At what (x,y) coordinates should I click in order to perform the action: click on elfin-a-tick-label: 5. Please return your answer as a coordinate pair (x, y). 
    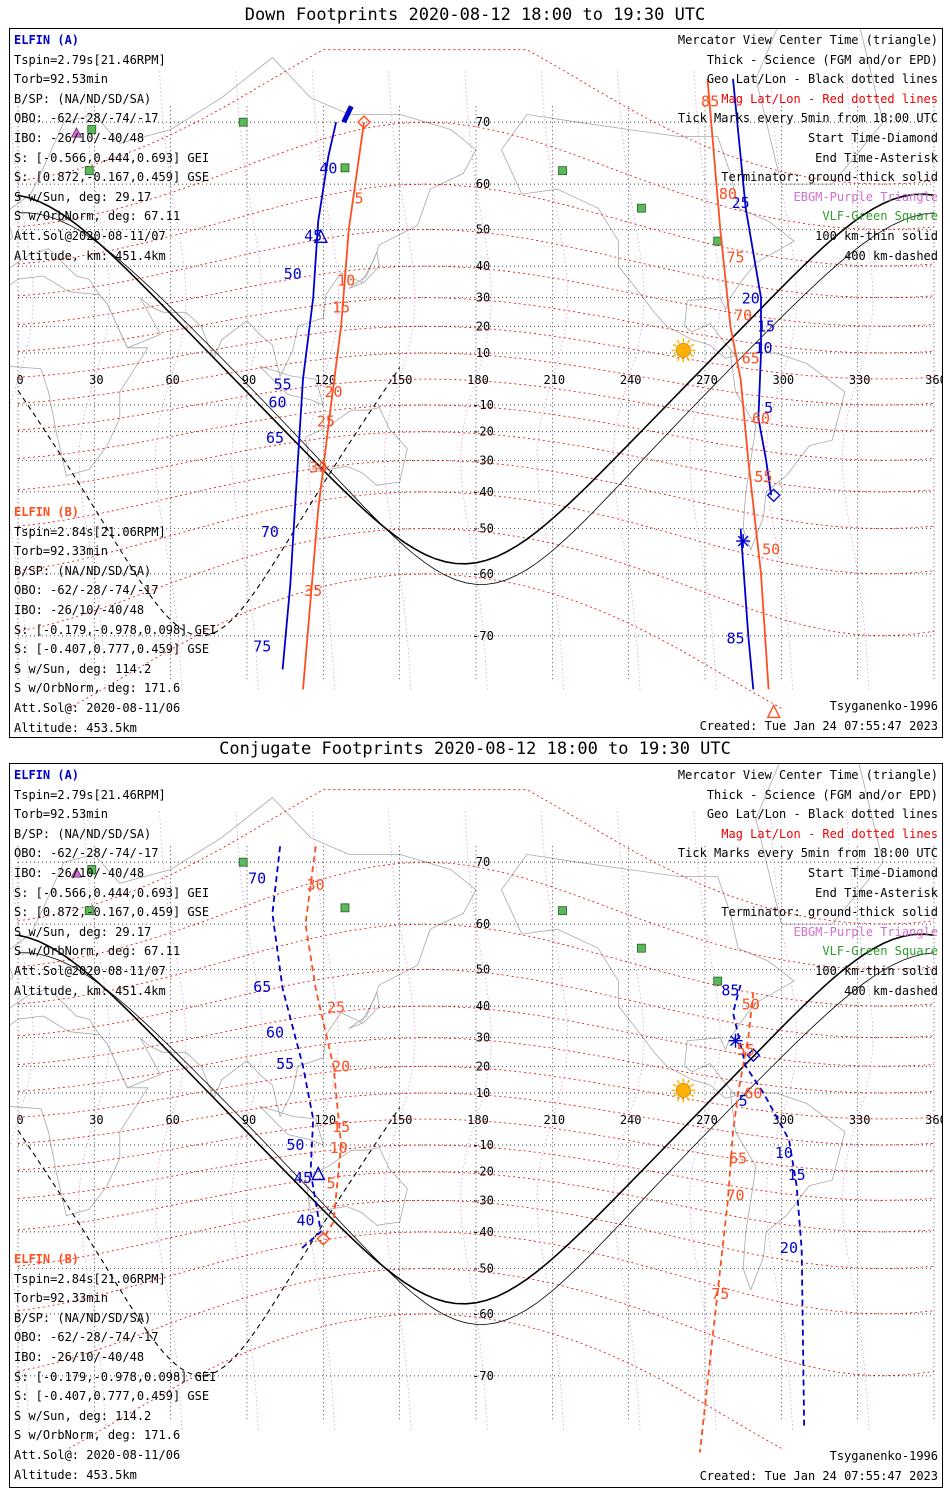
    Looking at the image, I should click on (743, 1101).